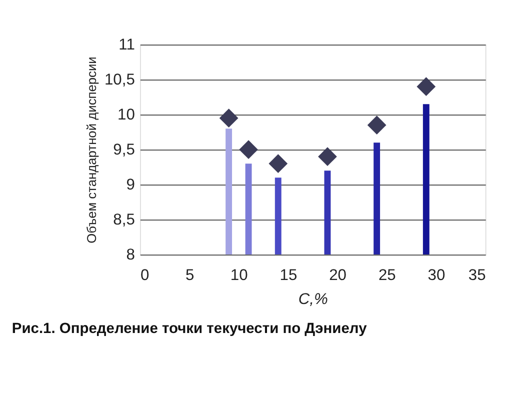  I want to click on x-tick-label: 30, so click(437, 275).